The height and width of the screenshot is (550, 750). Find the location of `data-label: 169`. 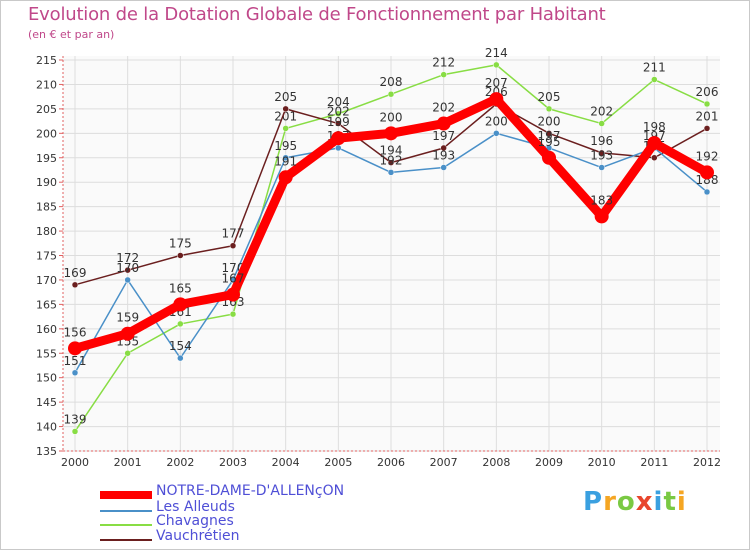

data-label: 169 is located at coordinates (75, 273).